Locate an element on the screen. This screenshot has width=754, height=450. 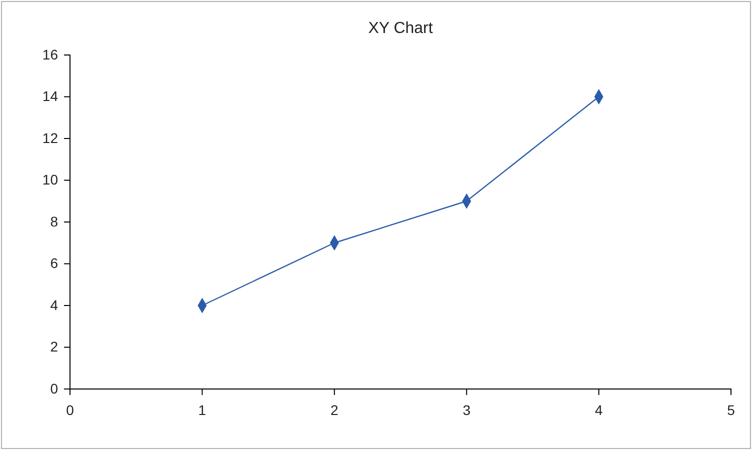
x-tick-label: 3 is located at coordinates (466, 410).